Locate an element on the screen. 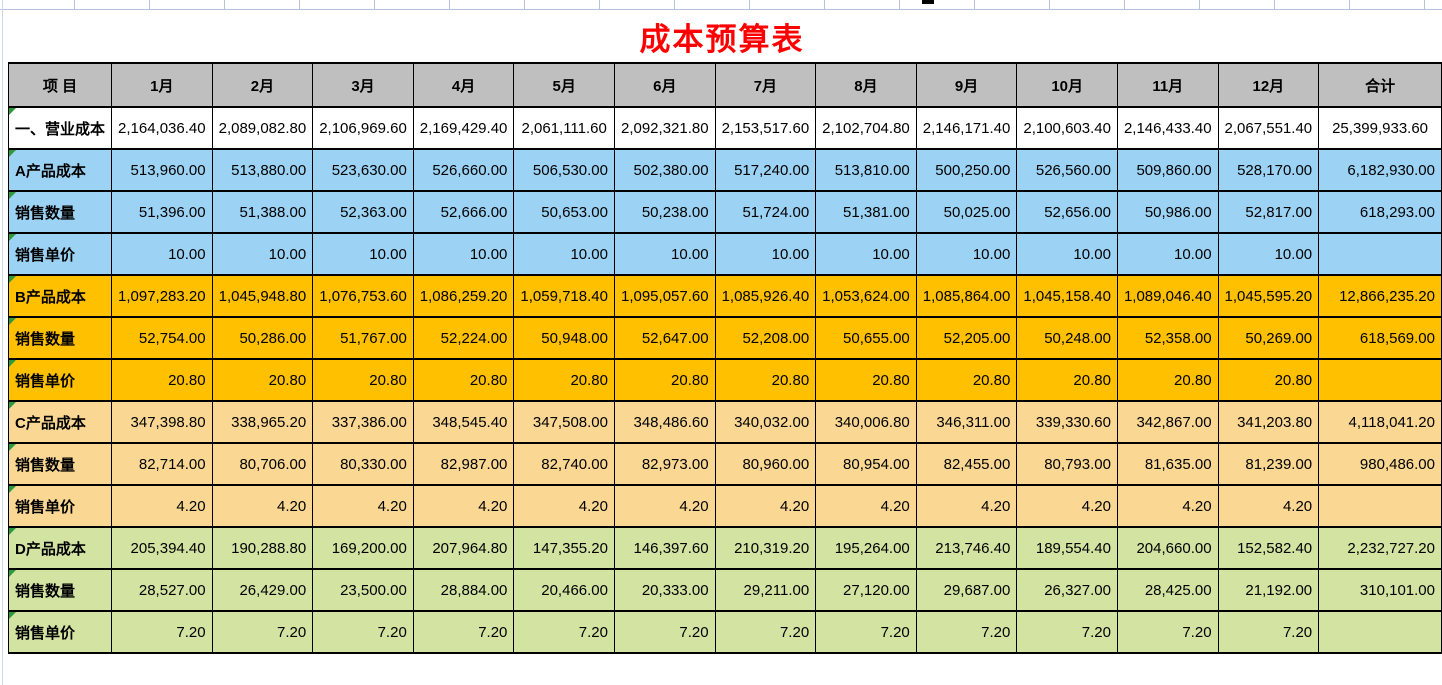 This screenshot has height=685, width=1442. column-header: 11月 is located at coordinates (1167, 85).